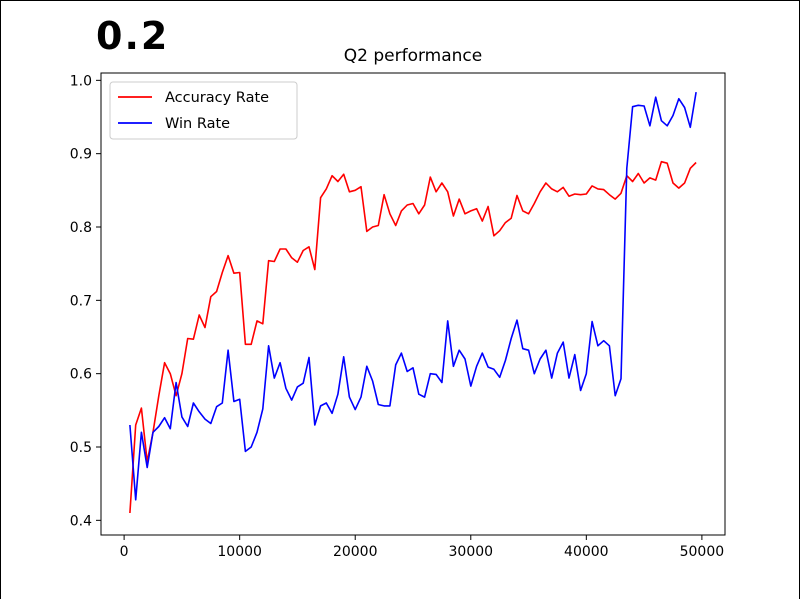 The image size is (800, 600). I want to click on y-tick-label: 0.8, so click(81, 228).